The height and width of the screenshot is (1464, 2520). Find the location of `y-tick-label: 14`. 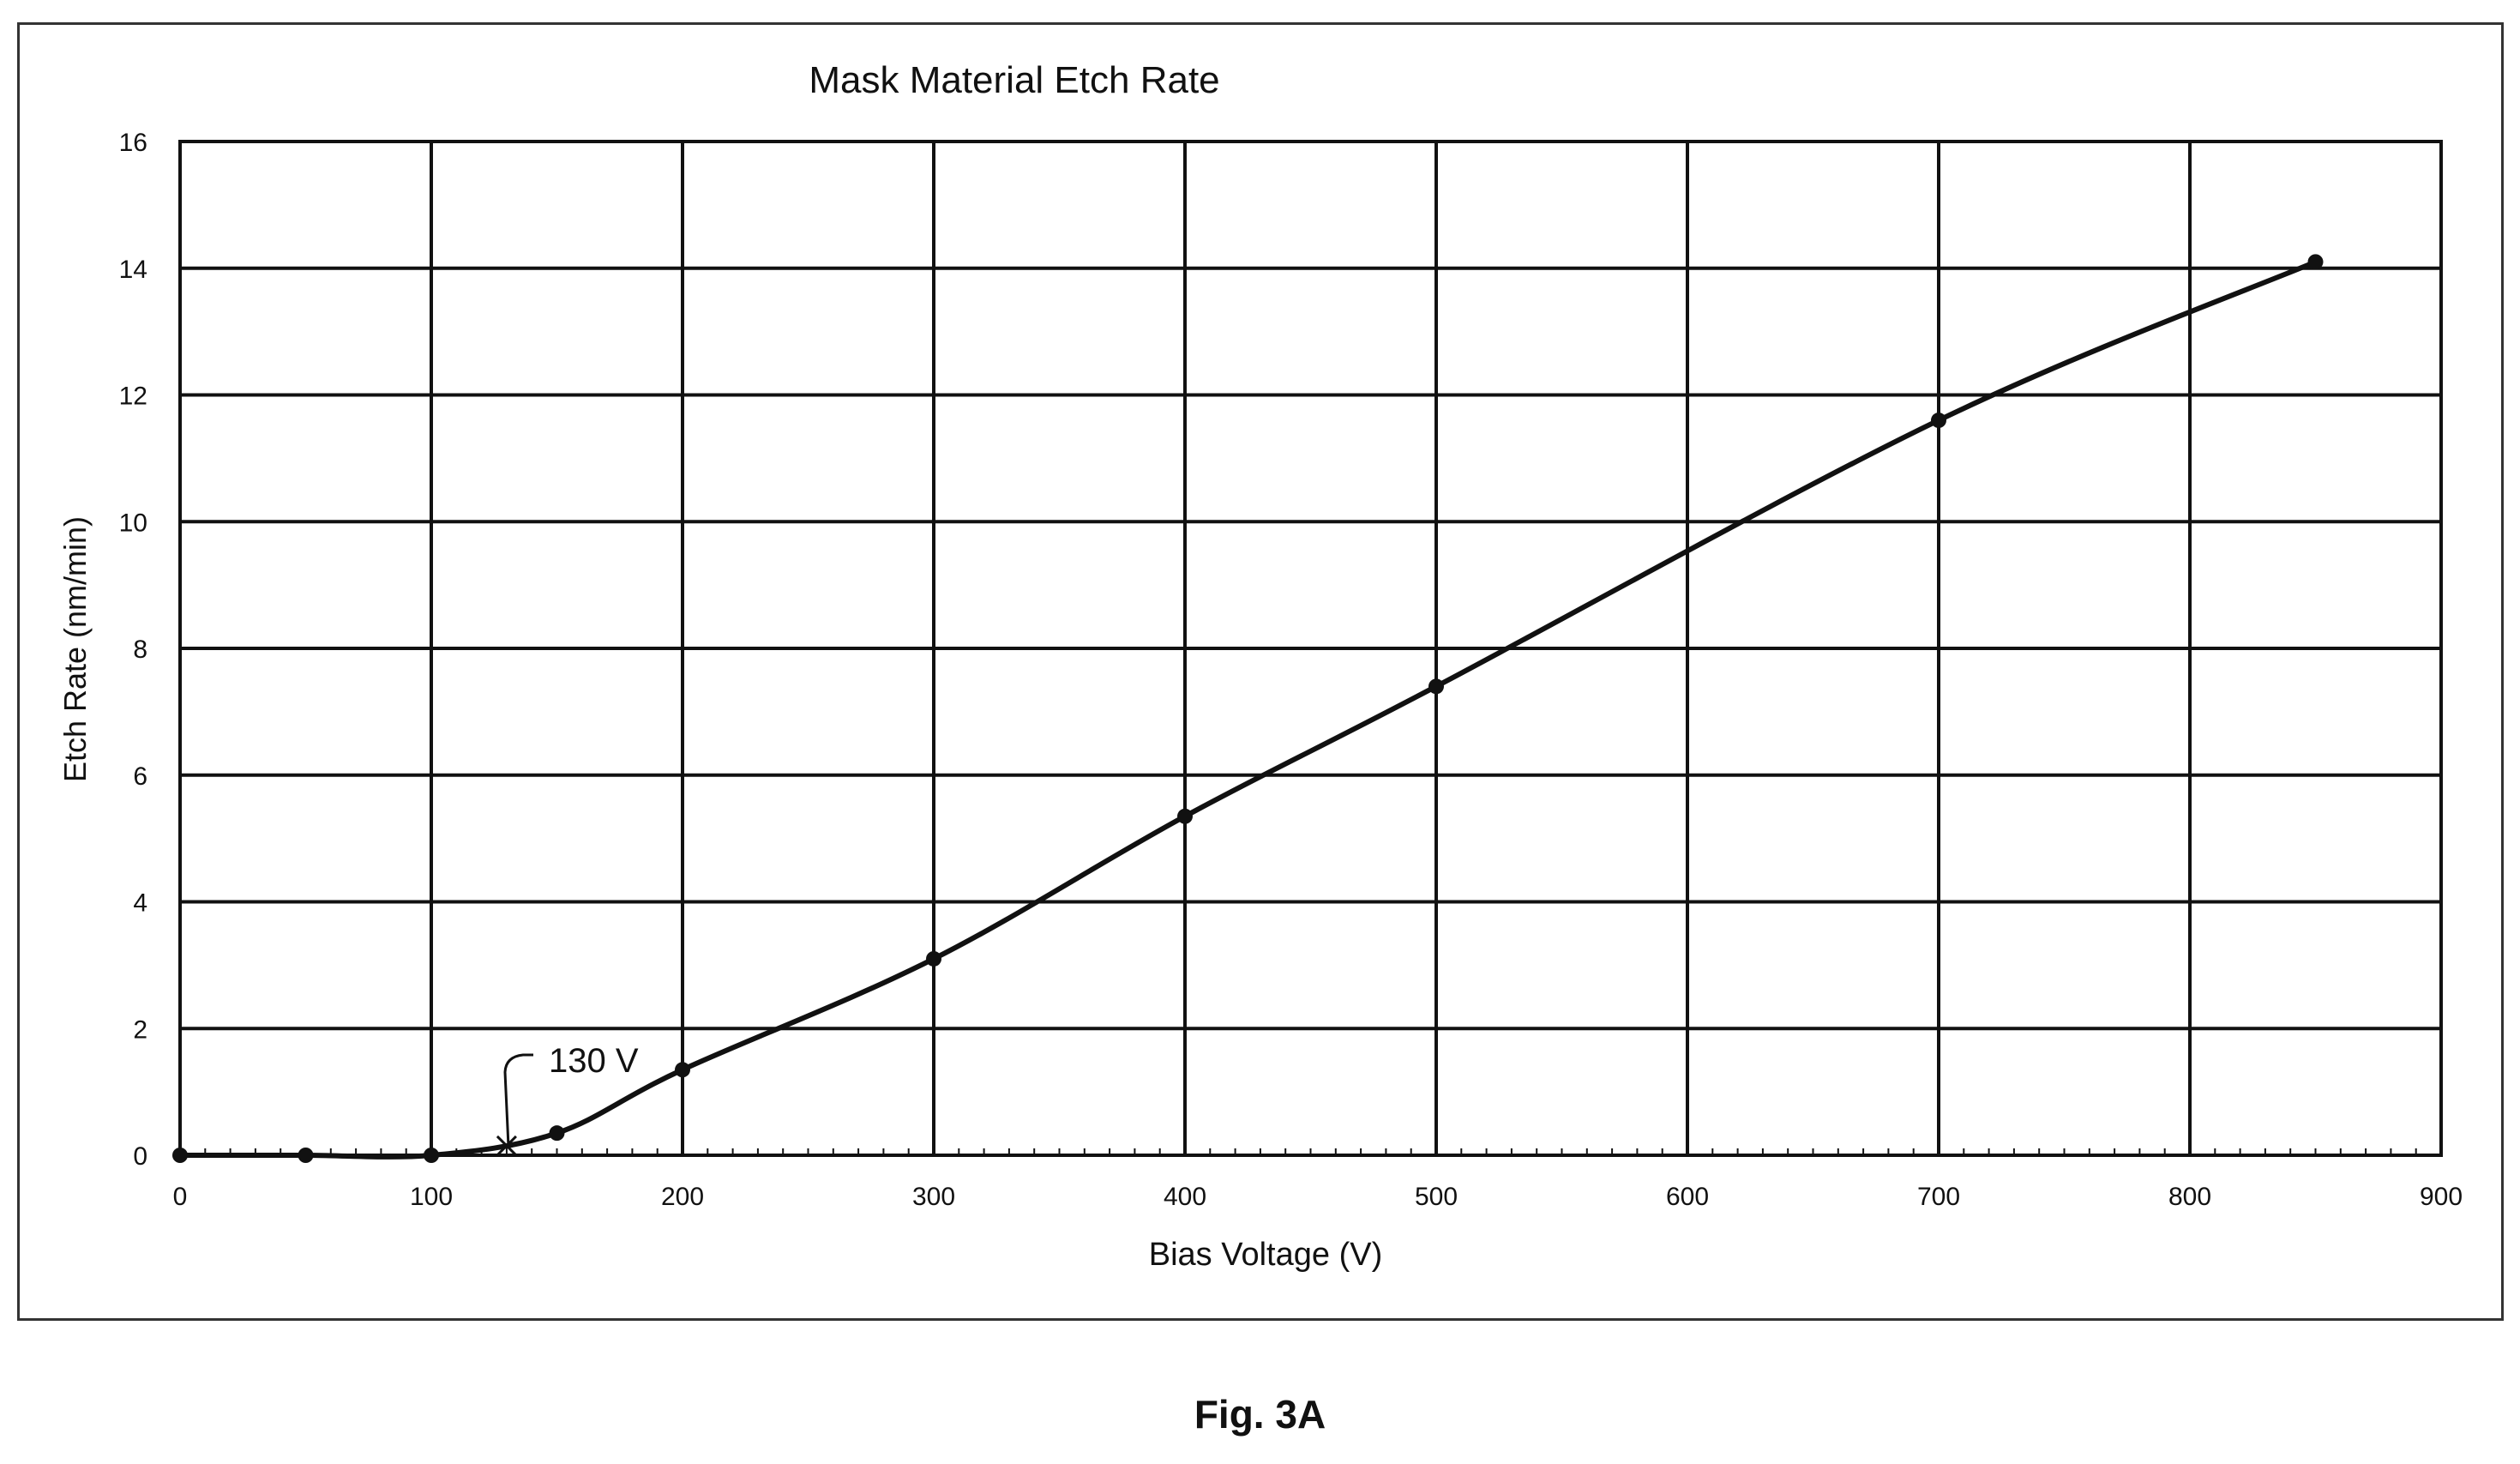

y-tick-label: 14 is located at coordinates (133, 270).